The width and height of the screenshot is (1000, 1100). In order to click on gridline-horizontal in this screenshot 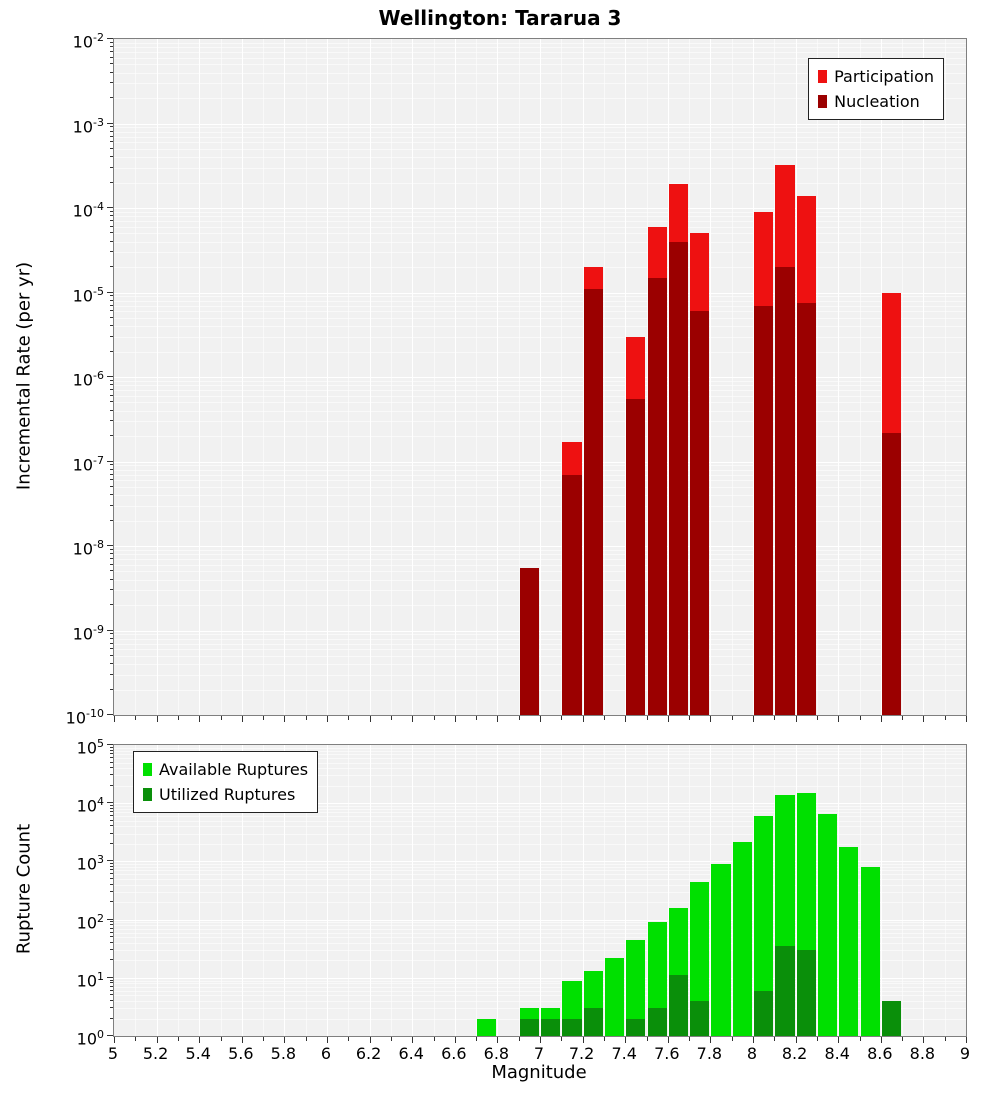, I will do `click(540, 804)`.